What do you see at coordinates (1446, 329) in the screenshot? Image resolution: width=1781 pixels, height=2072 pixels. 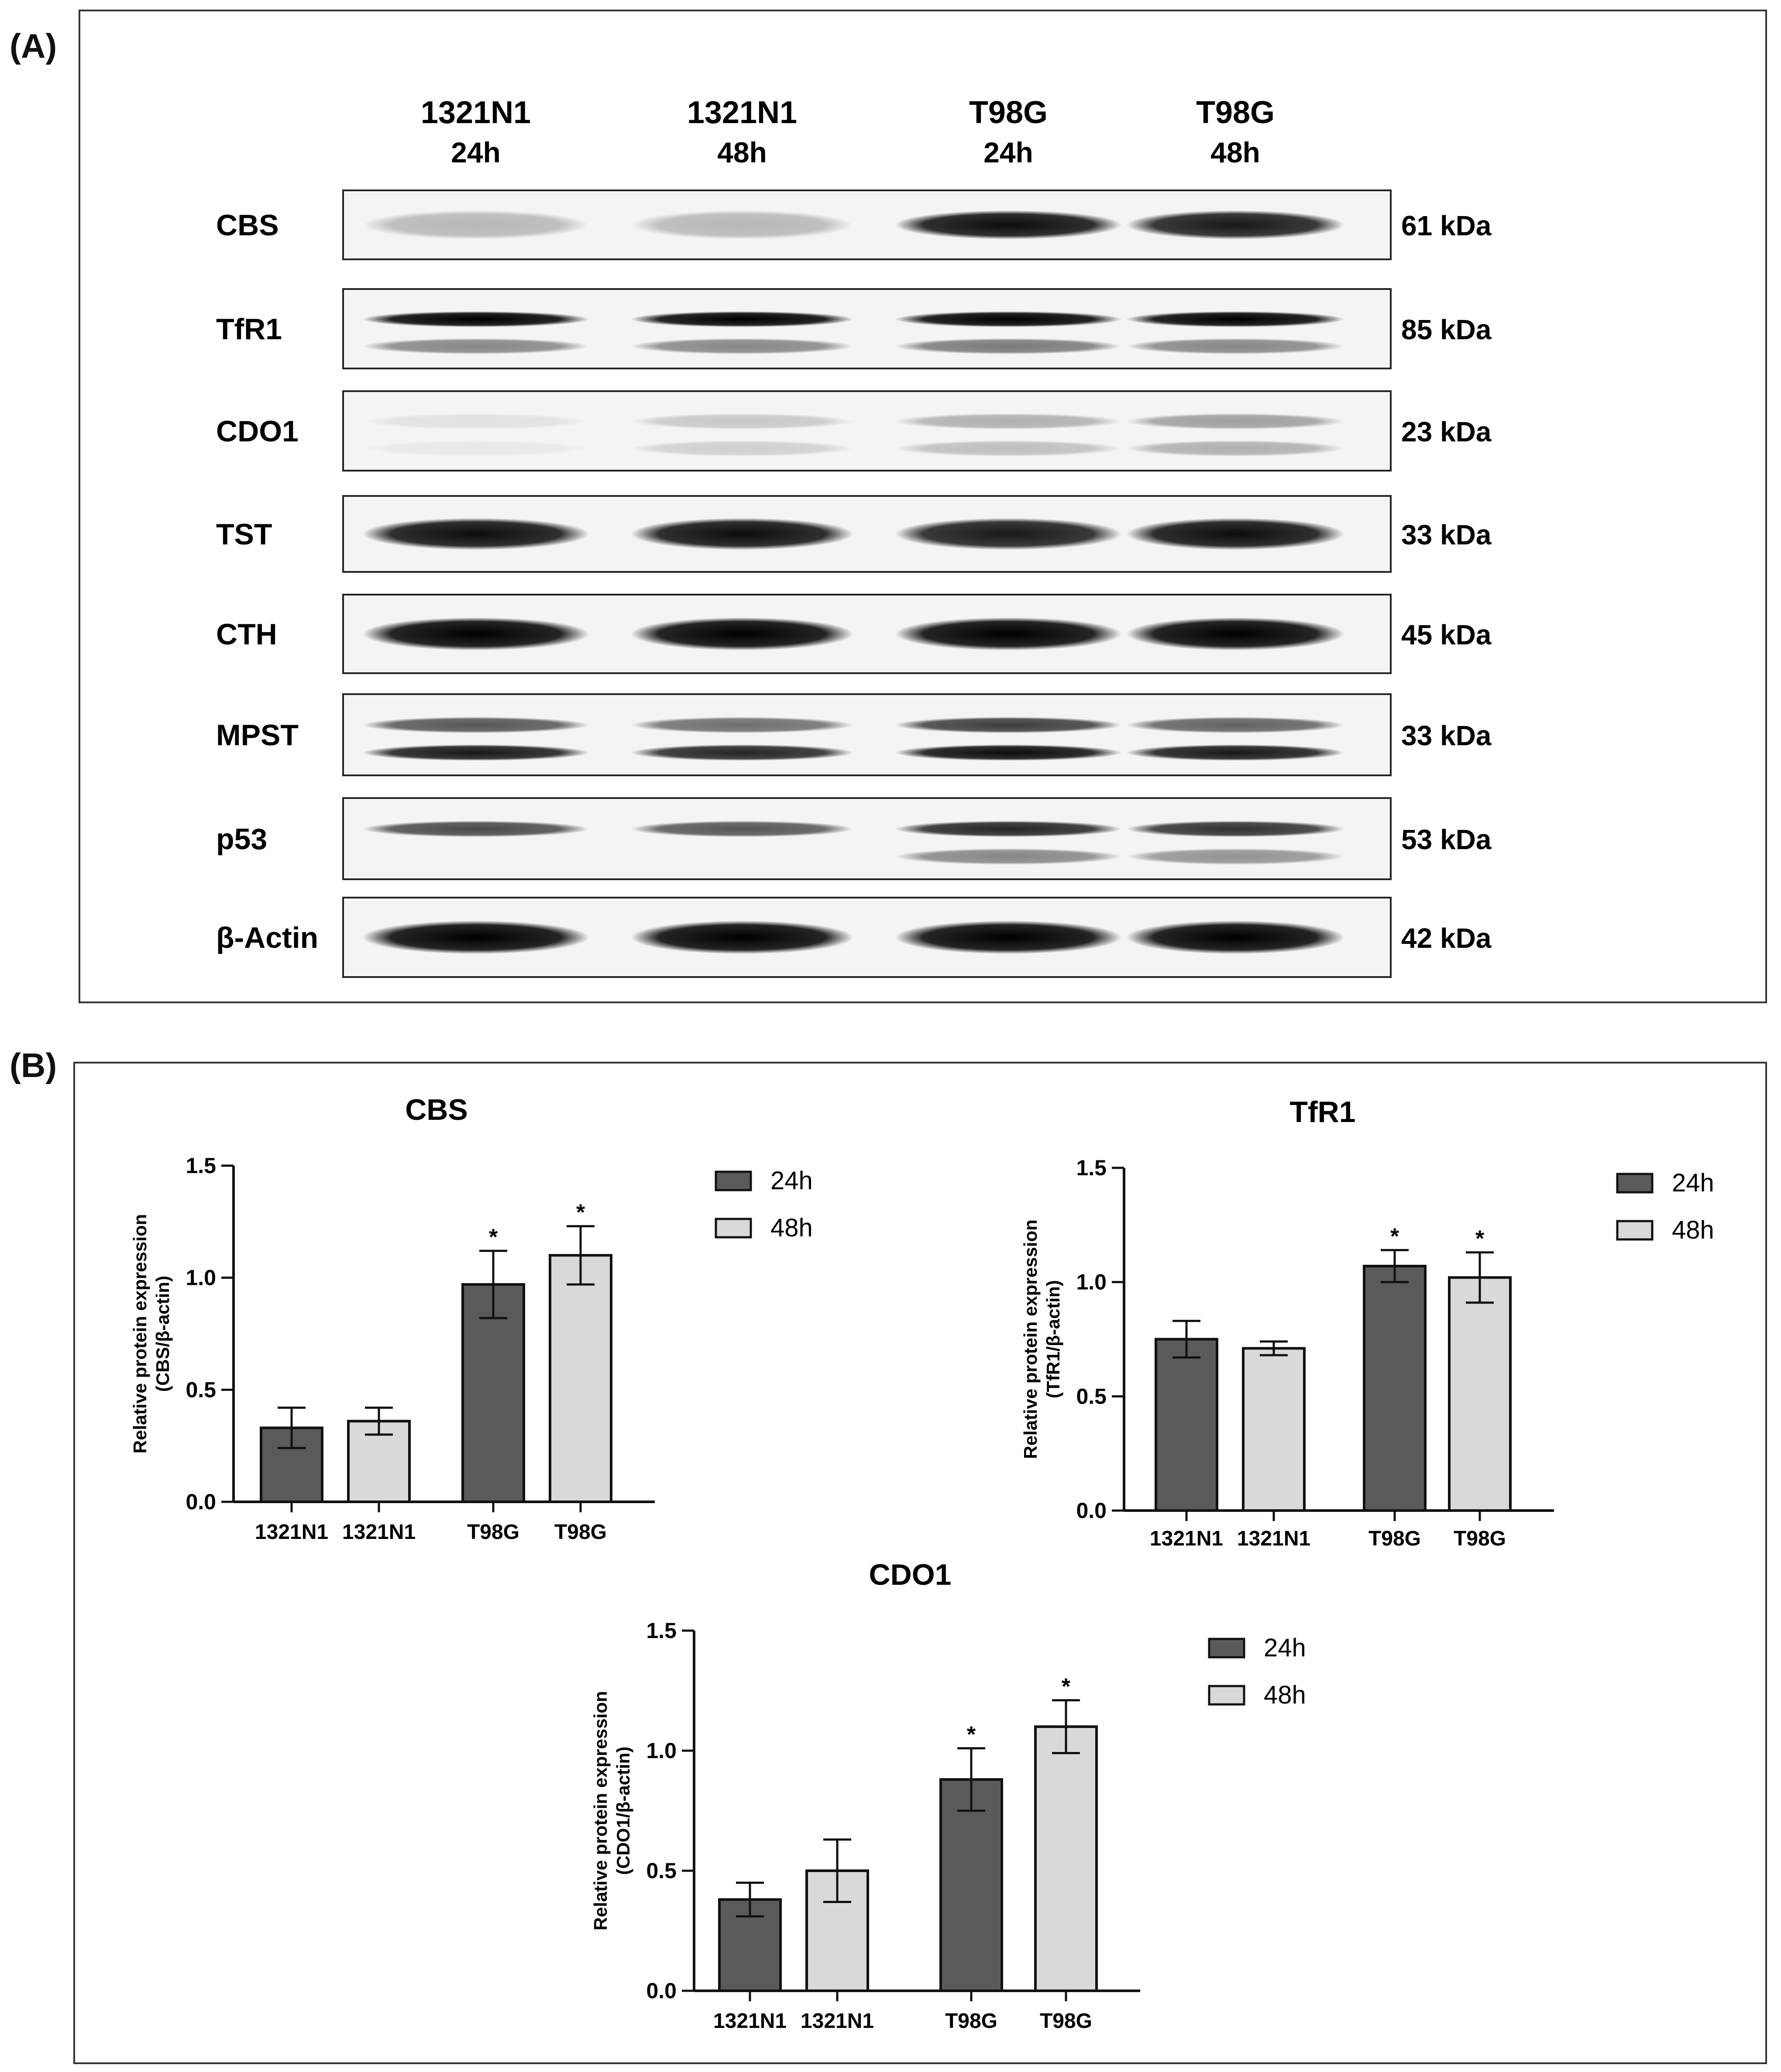 I see `molecular-weight-label: 85 kDa` at bounding box center [1446, 329].